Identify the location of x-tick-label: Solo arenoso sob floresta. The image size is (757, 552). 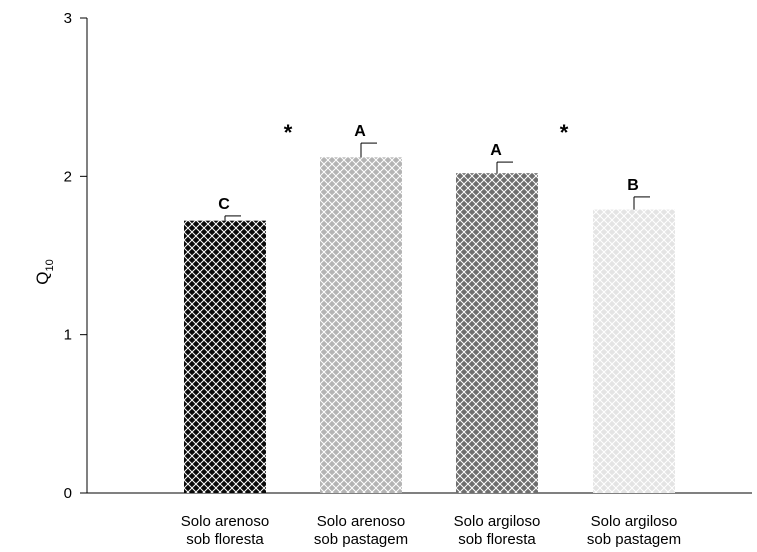
(225, 530).